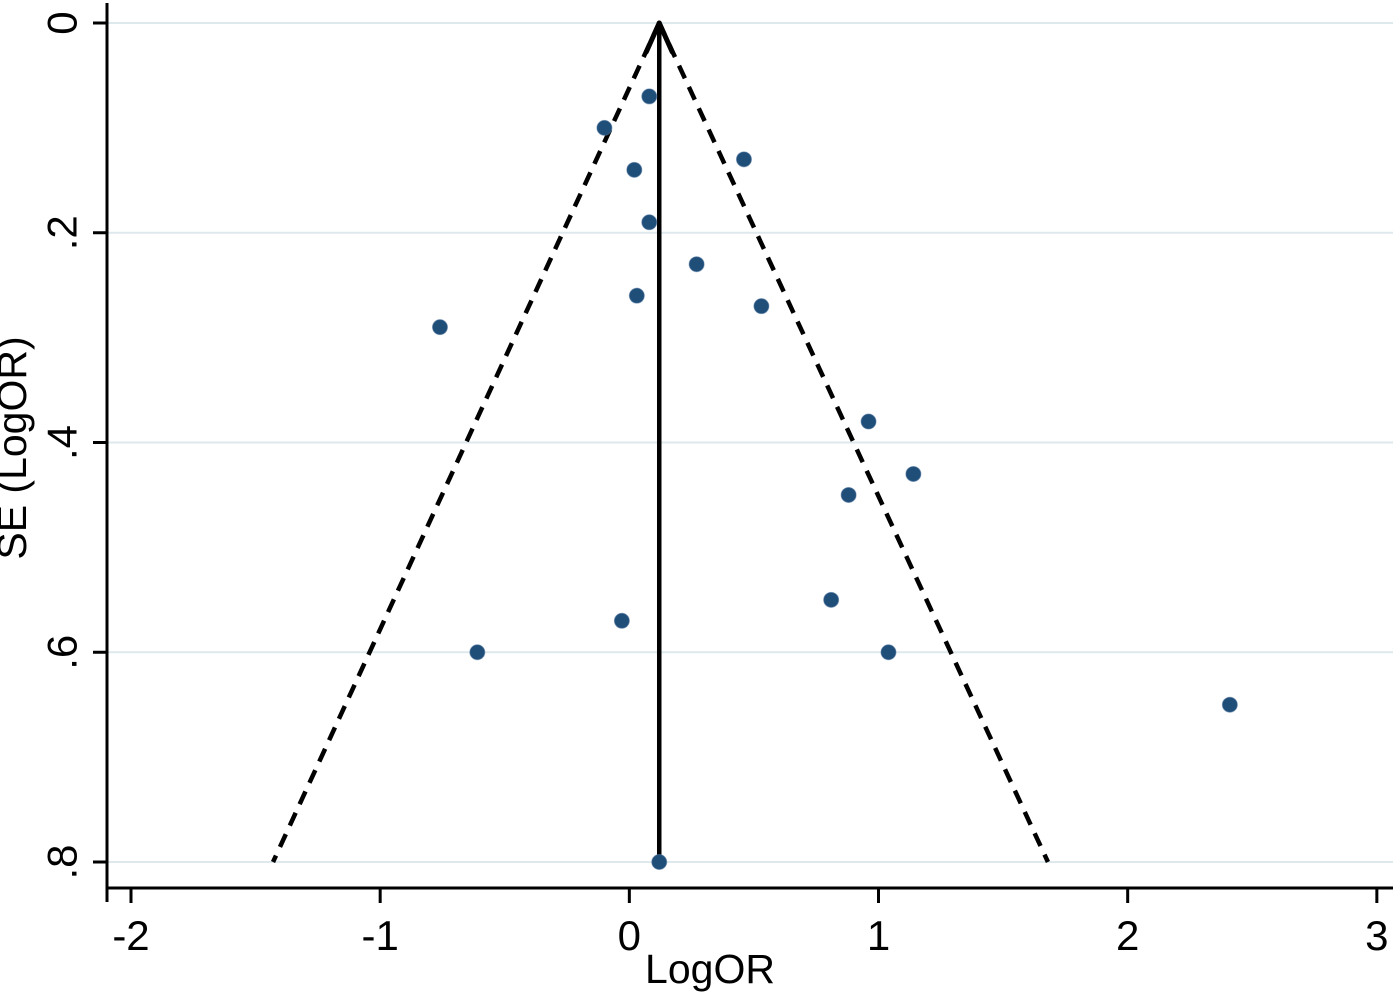 The width and height of the screenshot is (1400, 994). Describe the element at coordinates (878, 935) in the screenshot. I see `x-tick-label: 1` at that location.